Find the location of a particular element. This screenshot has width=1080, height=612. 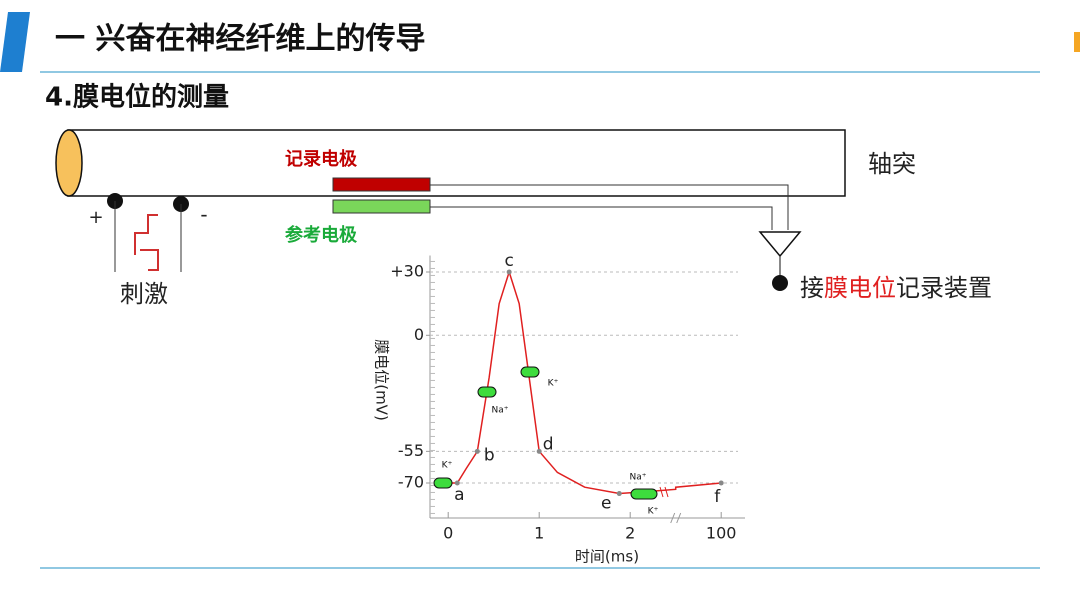

y-axis-label: 膜电位(mV) is located at coordinates (382, 380).